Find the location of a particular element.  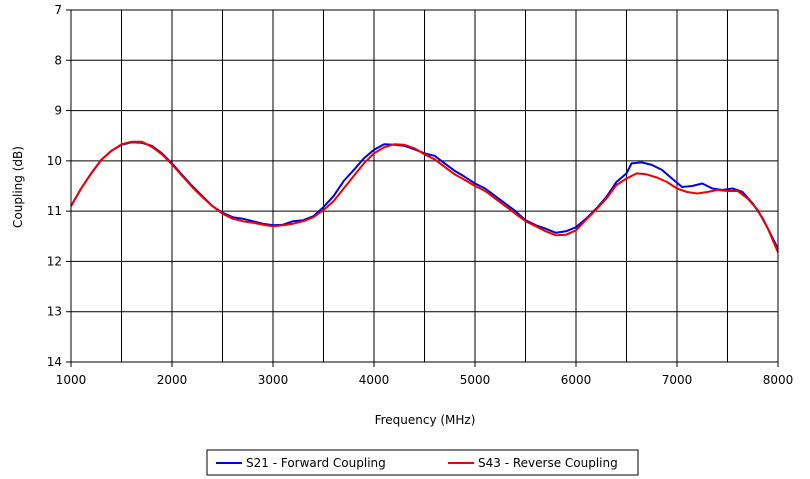

y-tick-label: 12 is located at coordinates (54, 261).